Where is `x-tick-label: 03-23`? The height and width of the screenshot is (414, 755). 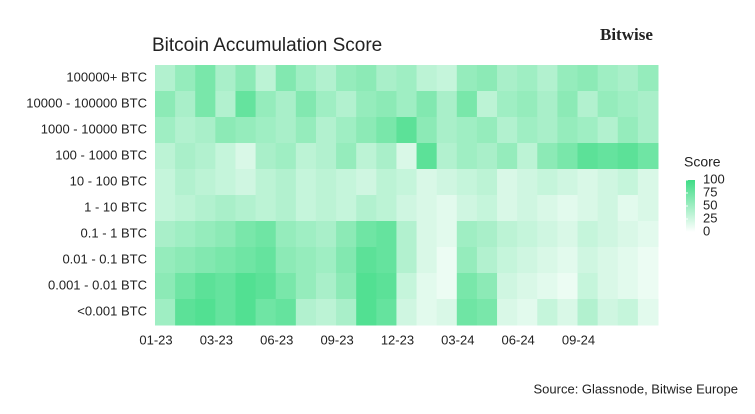
x-tick-label: 03-23 is located at coordinates (216, 339).